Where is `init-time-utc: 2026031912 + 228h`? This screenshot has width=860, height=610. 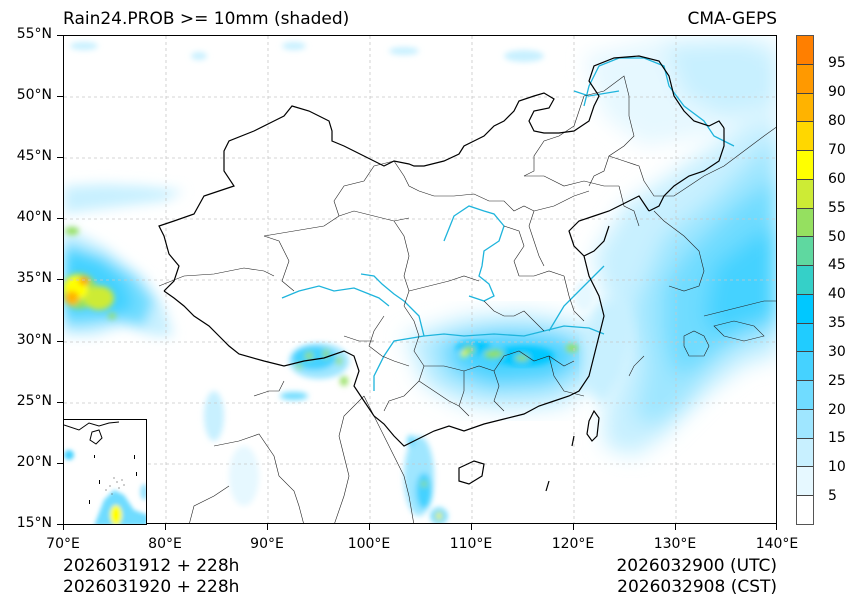 init-time-utc: 2026031912 + 228h is located at coordinates (151, 566).